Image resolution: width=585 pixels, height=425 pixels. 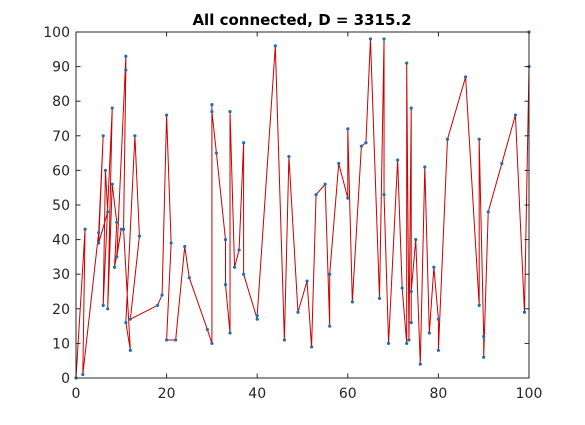 I want to click on y-tick-label: 60, so click(x=61, y=171).